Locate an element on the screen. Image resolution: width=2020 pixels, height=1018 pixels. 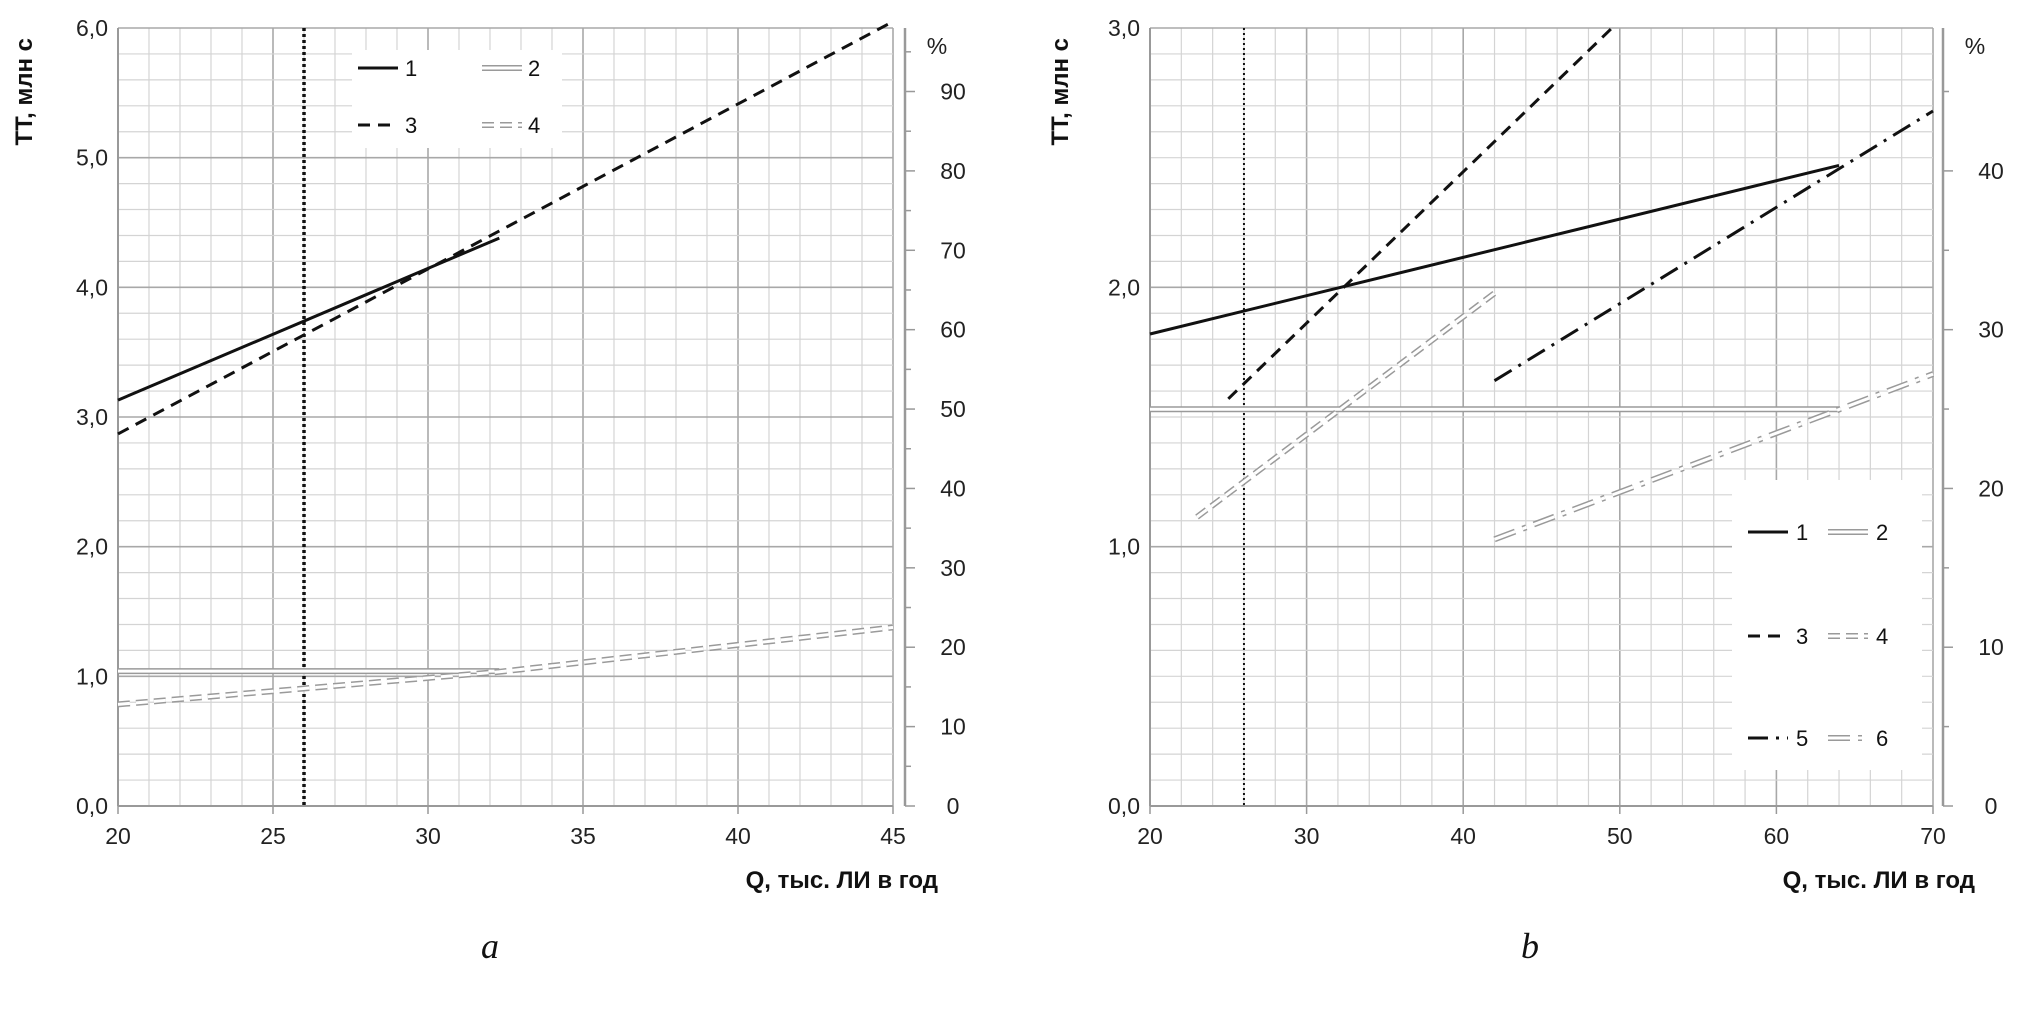
legend: 1 2 3 4 is located at coordinates (457, 99).